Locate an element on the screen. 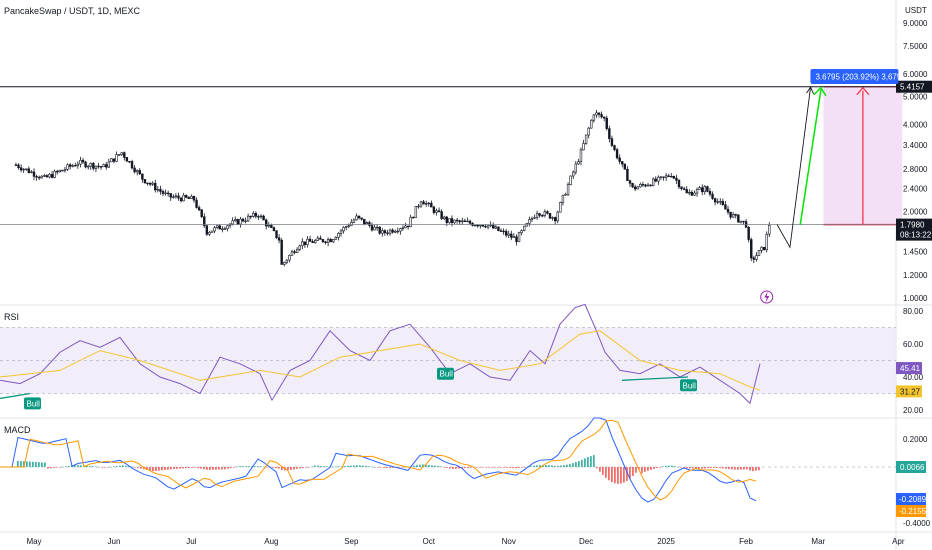 Image resolution: width=932 pixels, height=550 pixels. rsi-tick-label: 40.00 is located at coordinates (913, 377).